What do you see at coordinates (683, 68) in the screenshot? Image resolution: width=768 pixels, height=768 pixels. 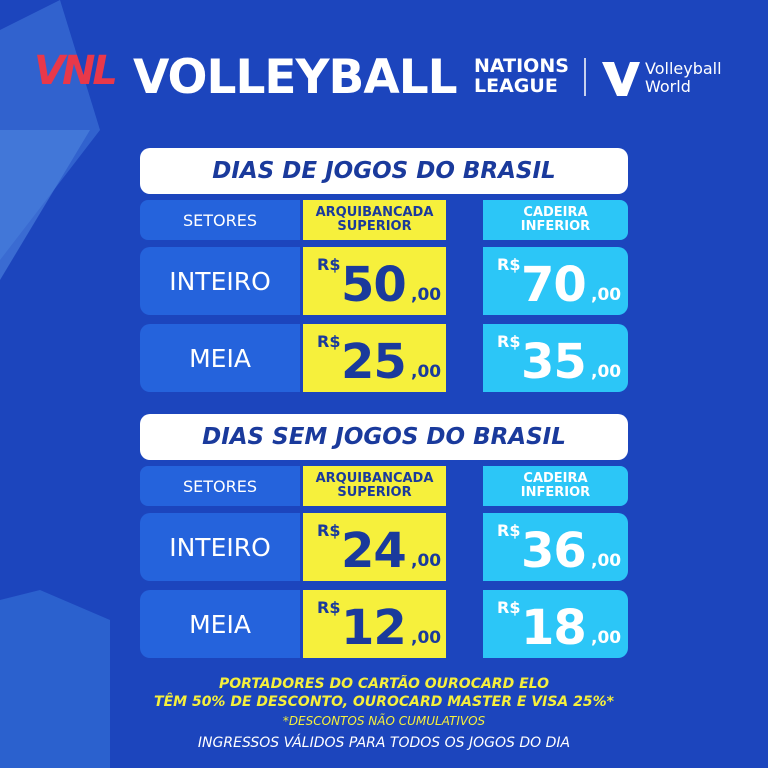 I see `partner-line: Volleyball` at bounding box center [683, 68].